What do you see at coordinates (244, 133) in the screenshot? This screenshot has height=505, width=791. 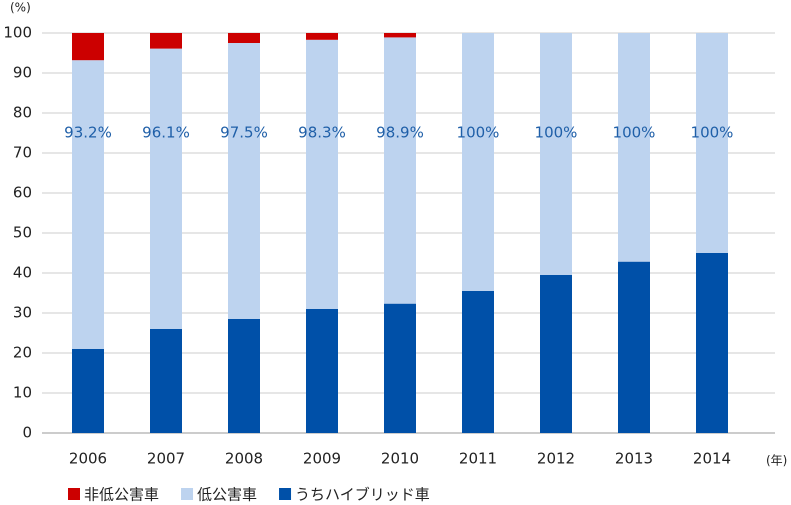 I see `value-label: 97.5%` at bounding box center [244, 133].